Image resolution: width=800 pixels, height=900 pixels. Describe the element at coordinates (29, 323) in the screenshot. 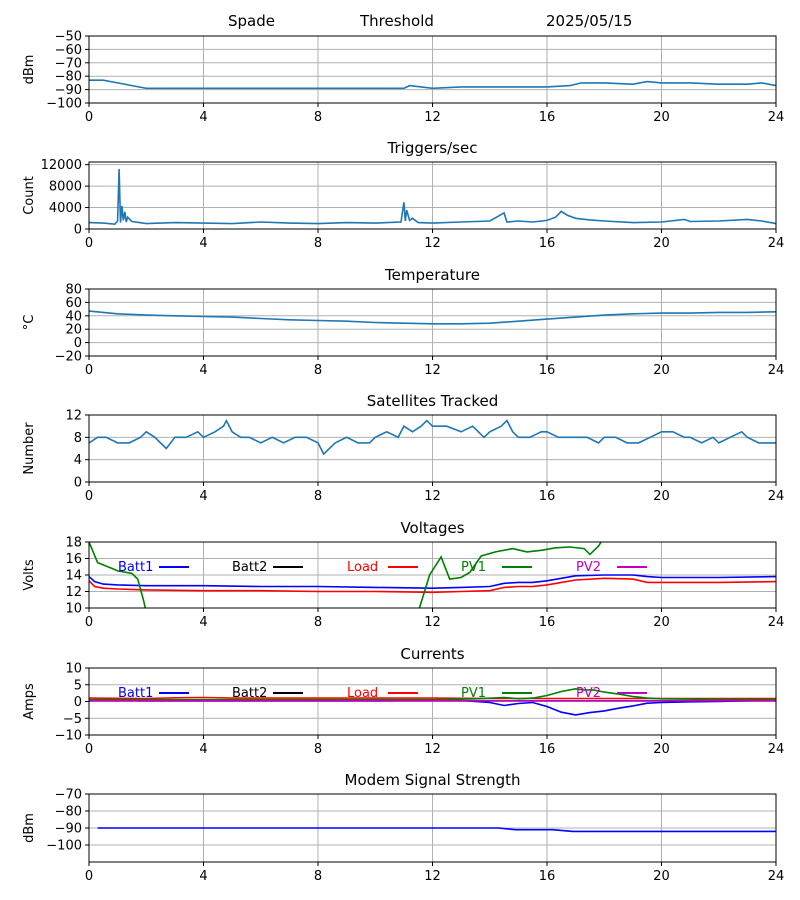

I see `y-axis-label: °C` at that location.